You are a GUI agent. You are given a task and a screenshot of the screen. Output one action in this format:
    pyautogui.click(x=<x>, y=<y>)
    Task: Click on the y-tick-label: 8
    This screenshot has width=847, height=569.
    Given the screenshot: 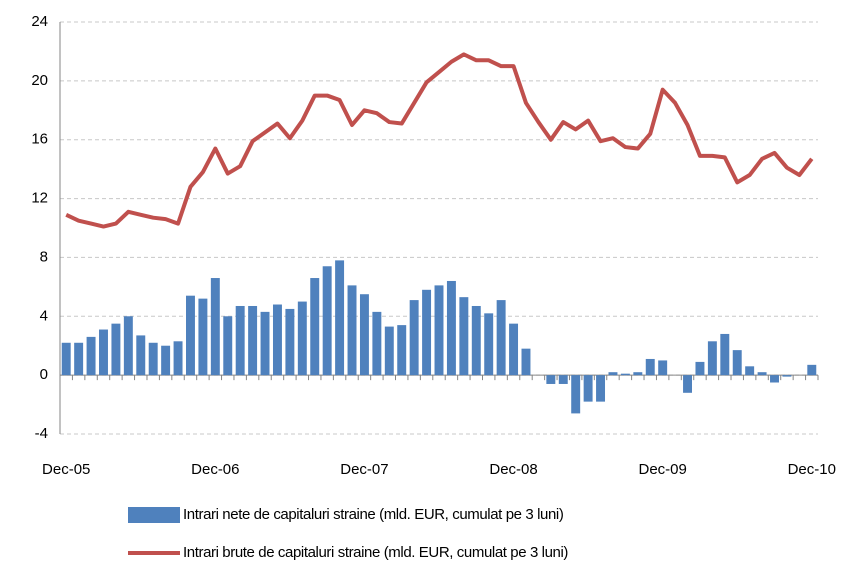 What is the action you would take?
    pyautogui.click(x=44, y=256)
    